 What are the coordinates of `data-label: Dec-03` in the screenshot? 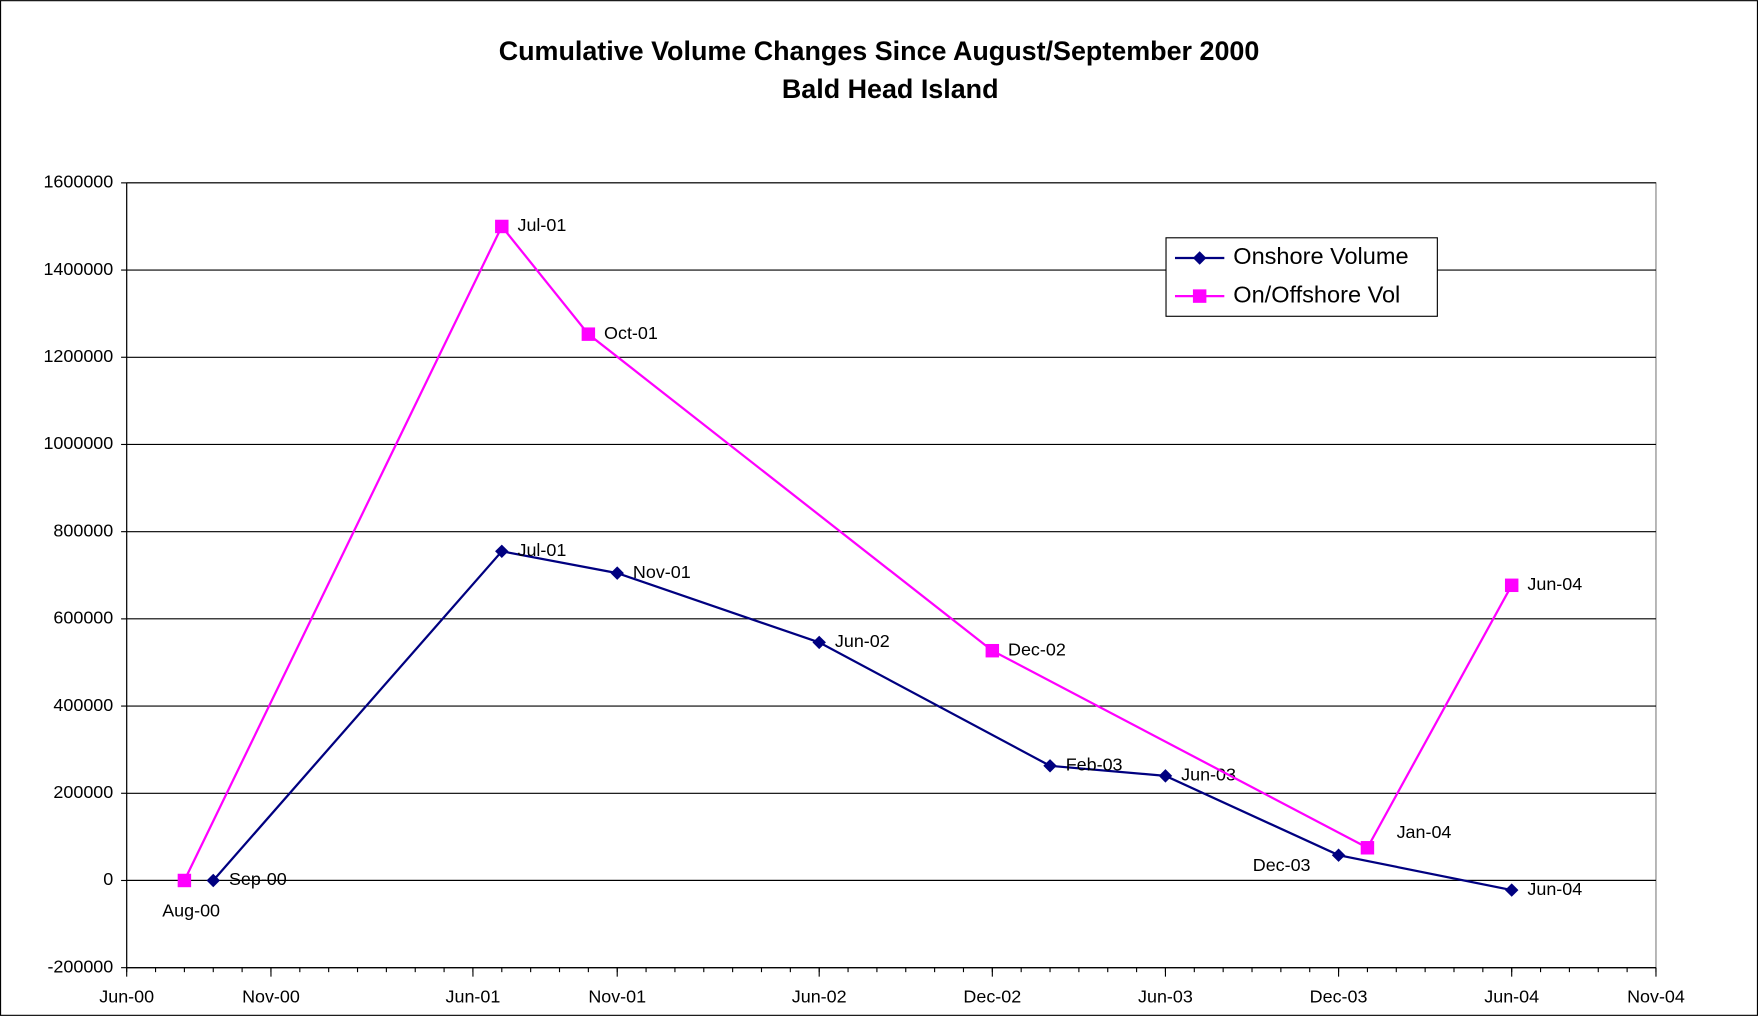 It's located at (1282, 865).